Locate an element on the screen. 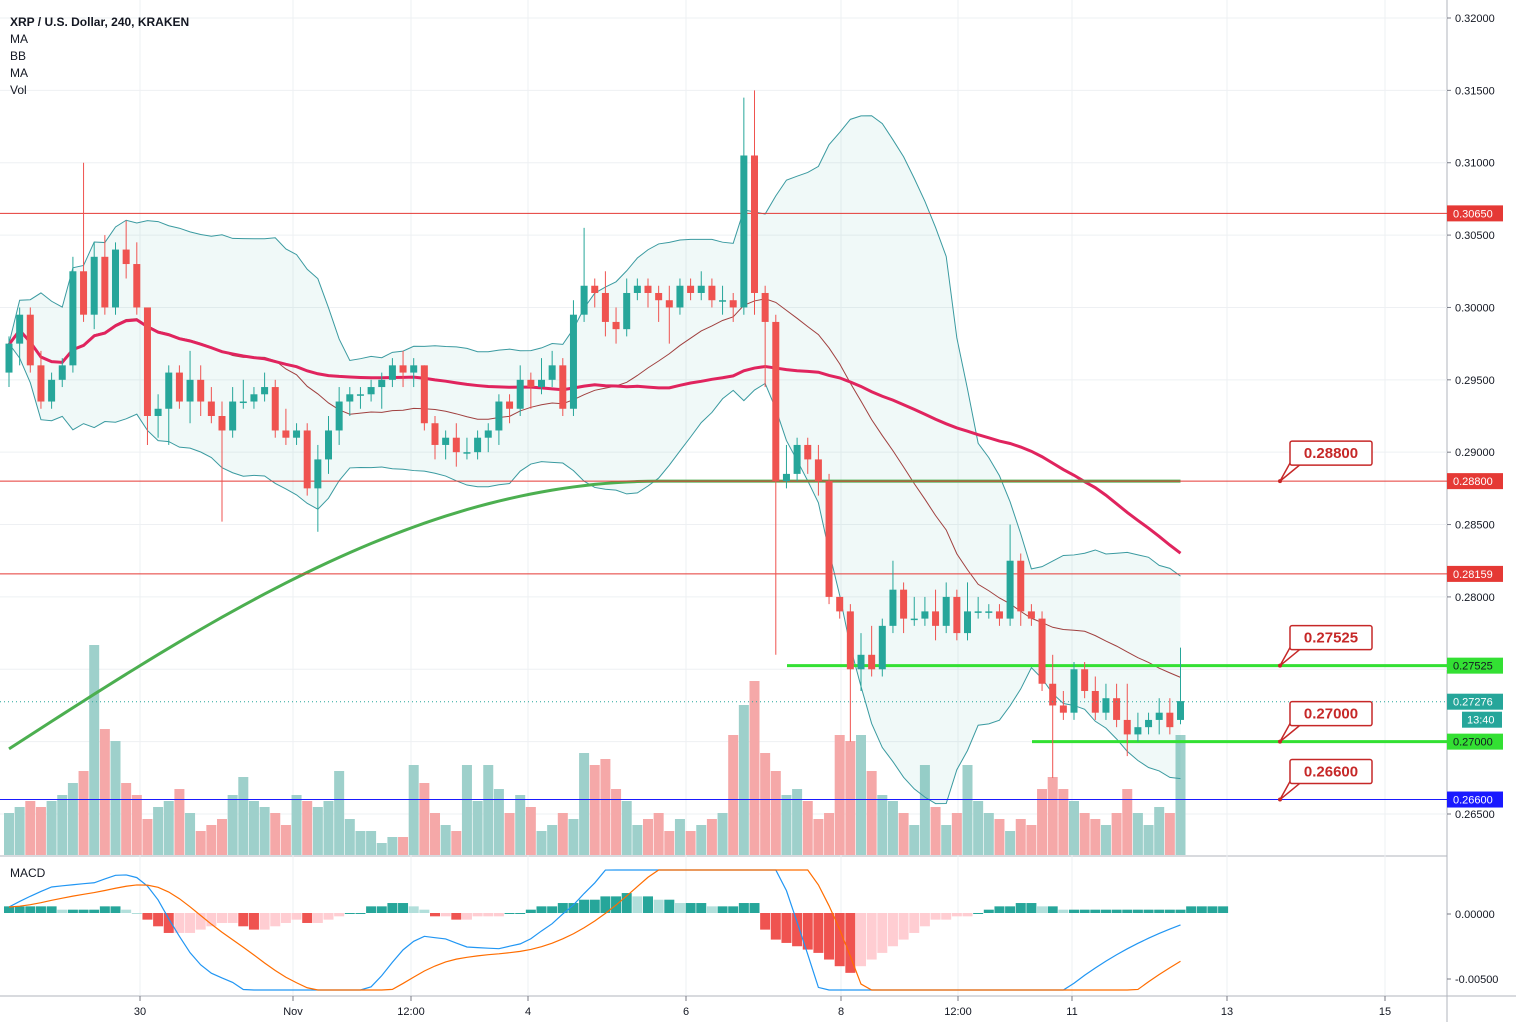  countdown-tag is located at coordinates (1482, 719).